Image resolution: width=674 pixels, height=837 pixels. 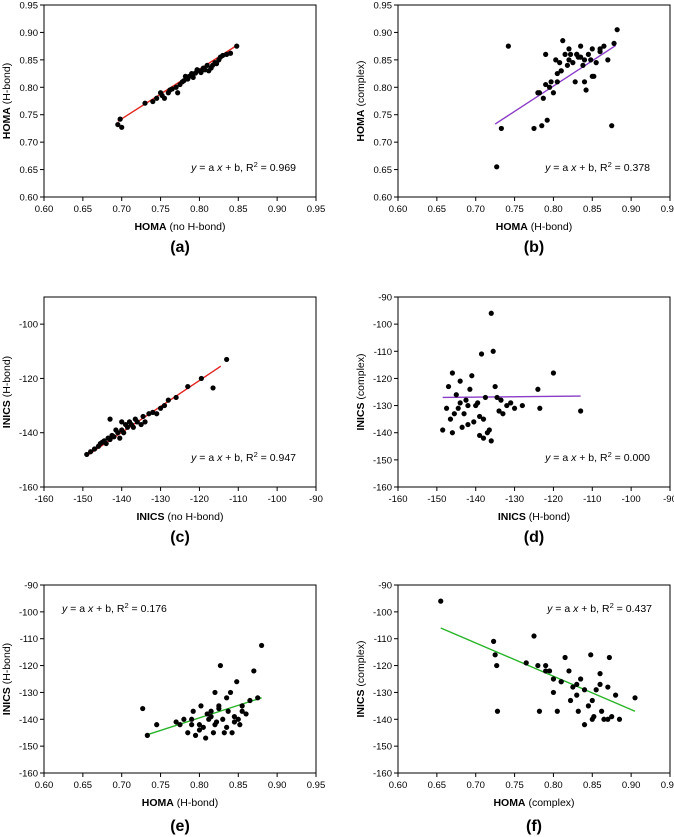 I want to click on equation-superscript: 2, so click(x=610, y=454).